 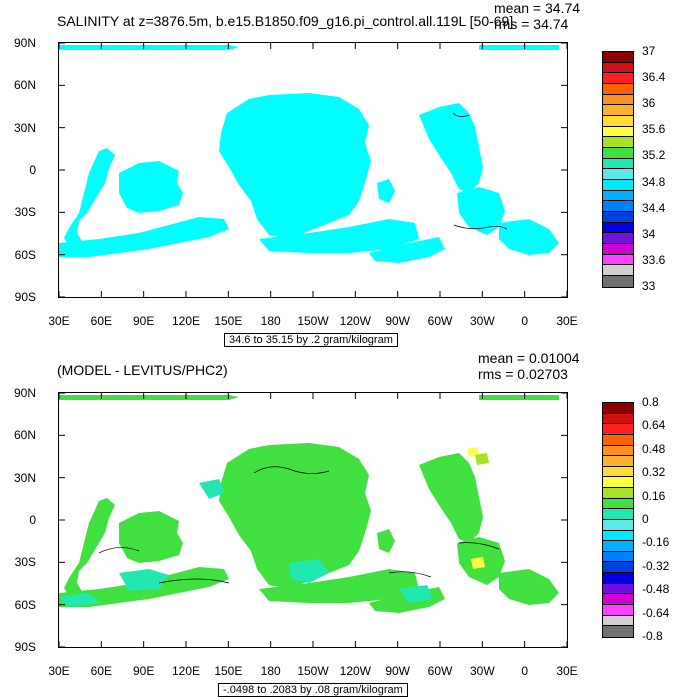 I want to click on colorbar-label: -0.8, so click(x=652, y=636).